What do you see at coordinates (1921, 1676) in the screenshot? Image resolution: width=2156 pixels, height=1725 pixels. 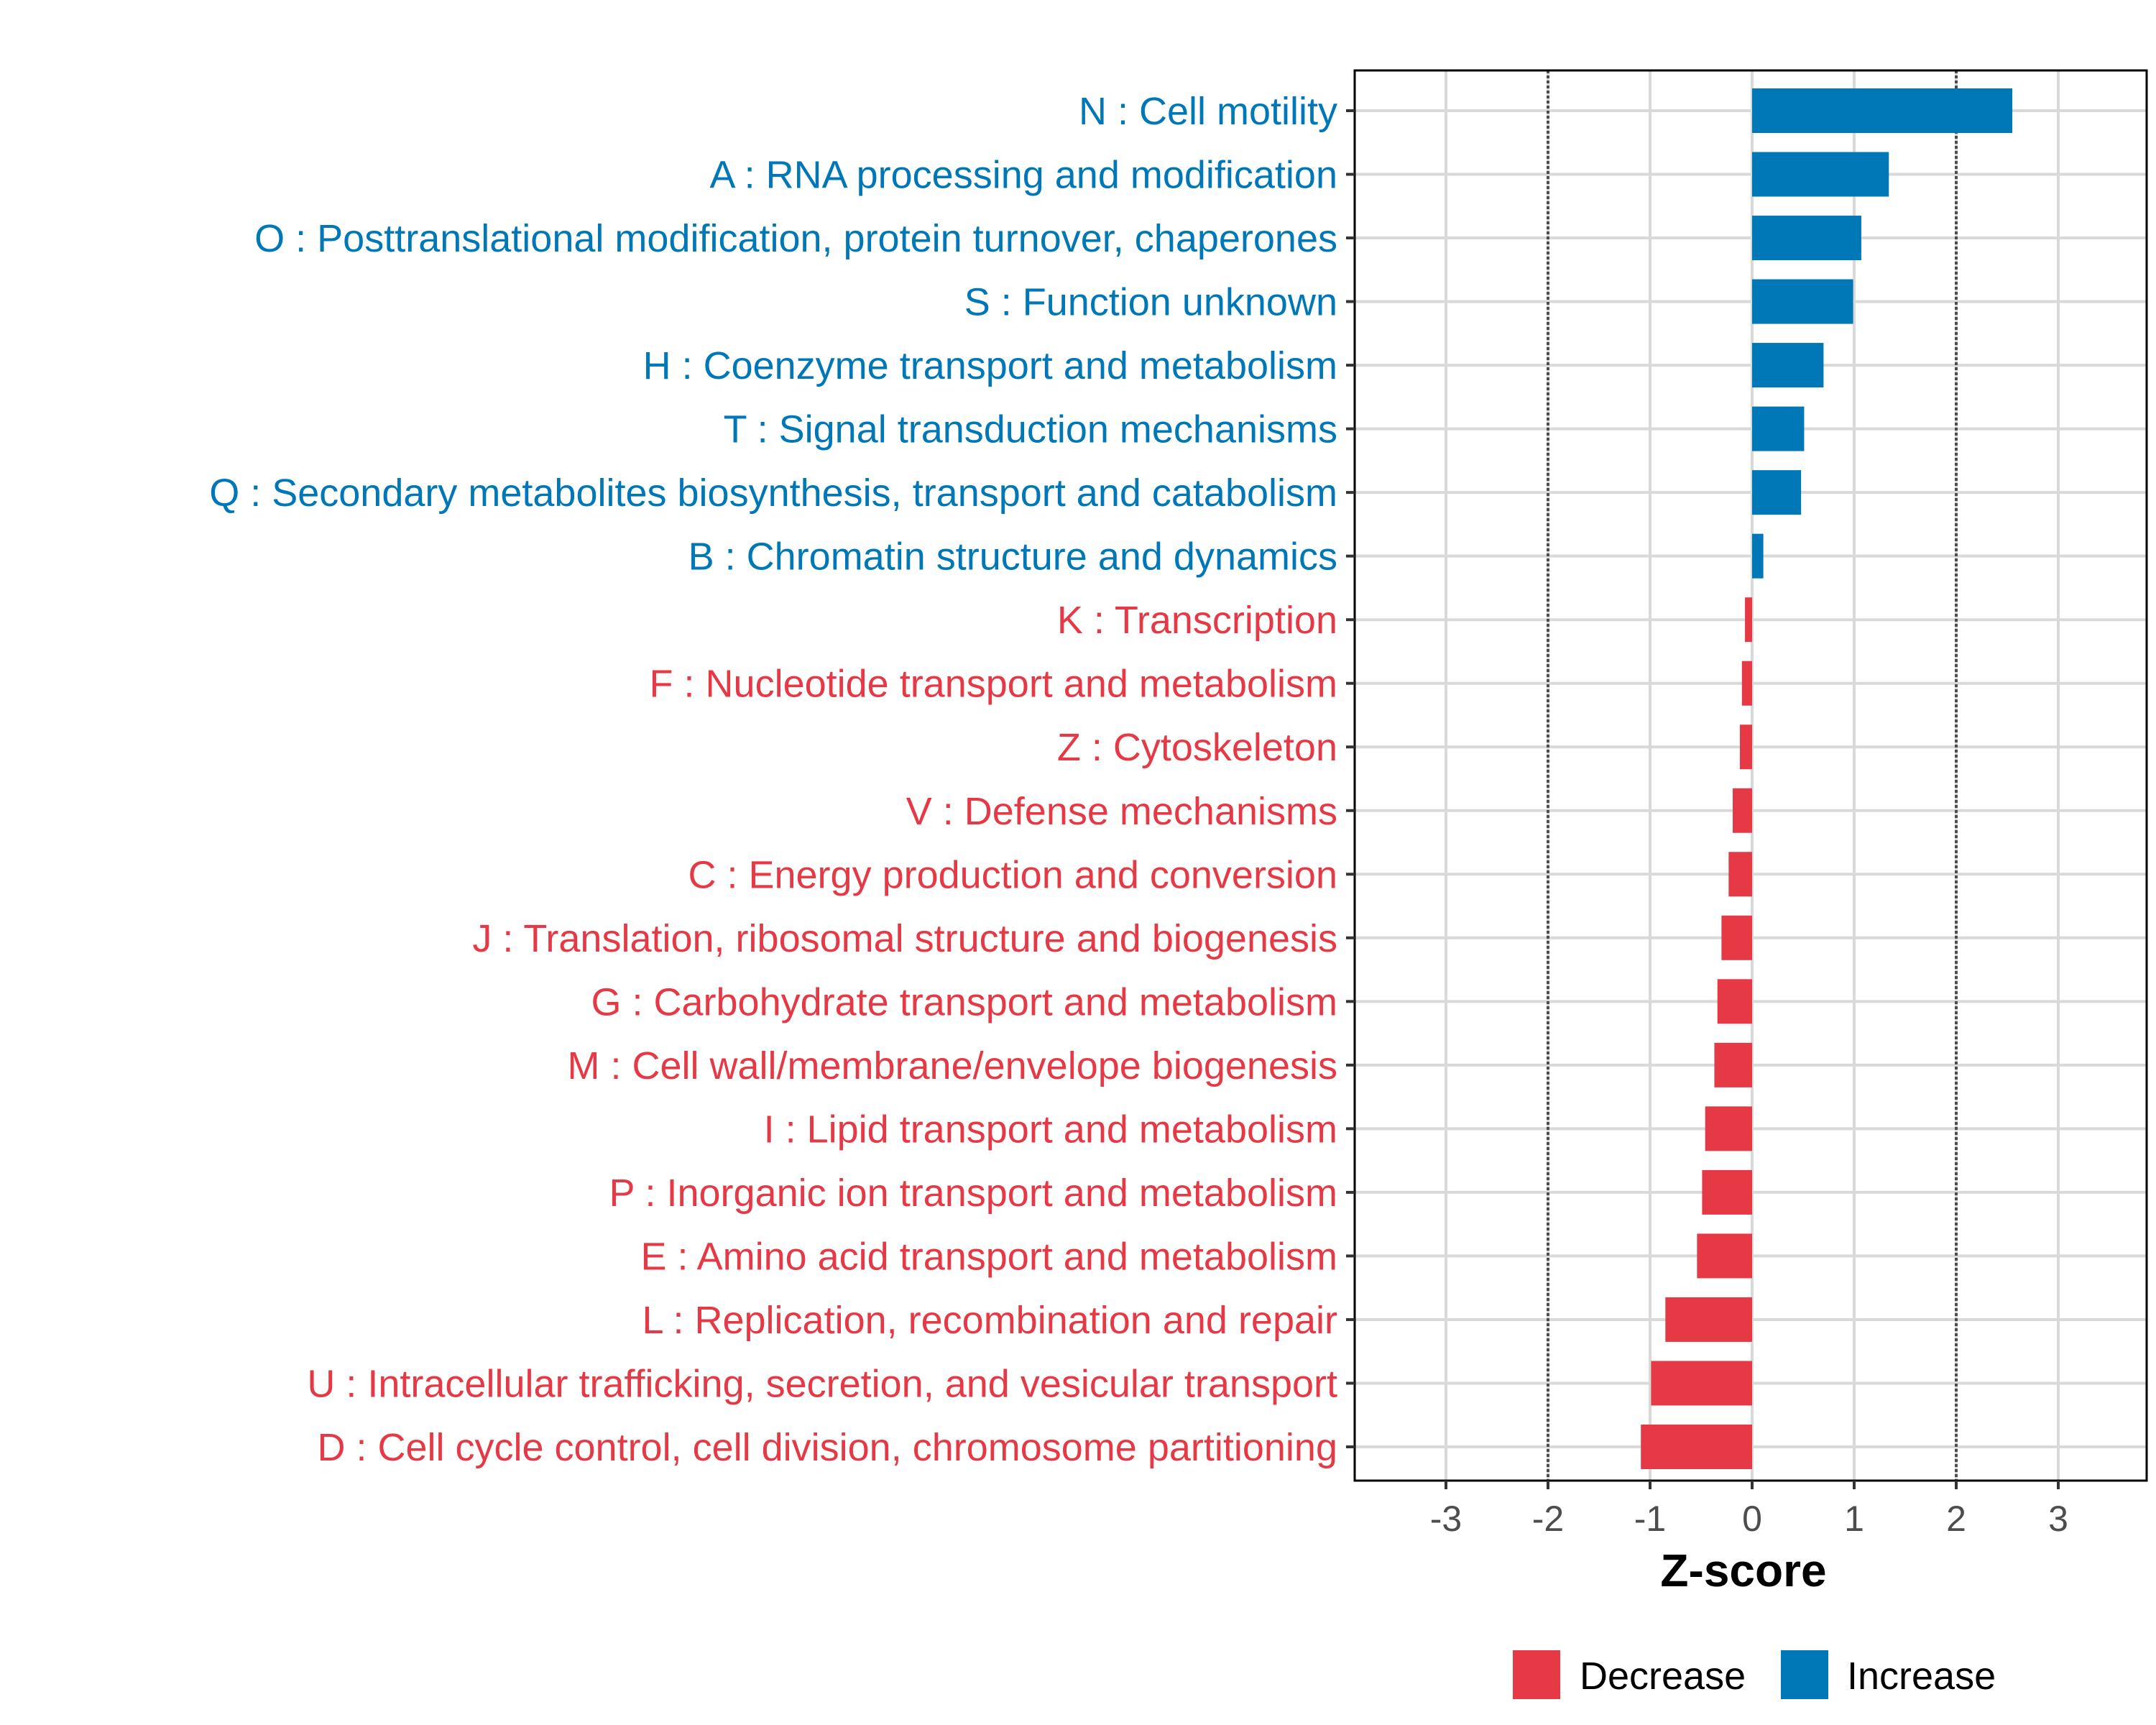 I see `legend-label-increase: Increase` at bounding box center [1921, 1676].